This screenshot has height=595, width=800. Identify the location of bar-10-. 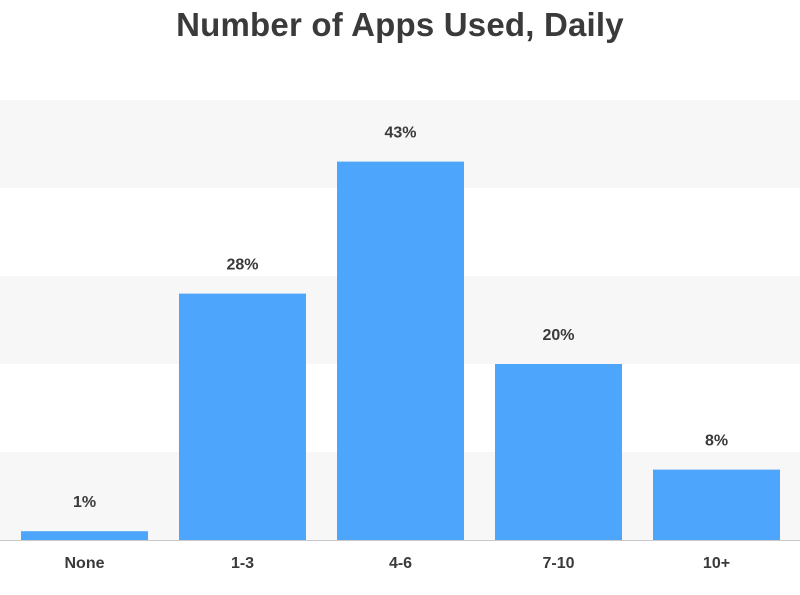
(716, 504).